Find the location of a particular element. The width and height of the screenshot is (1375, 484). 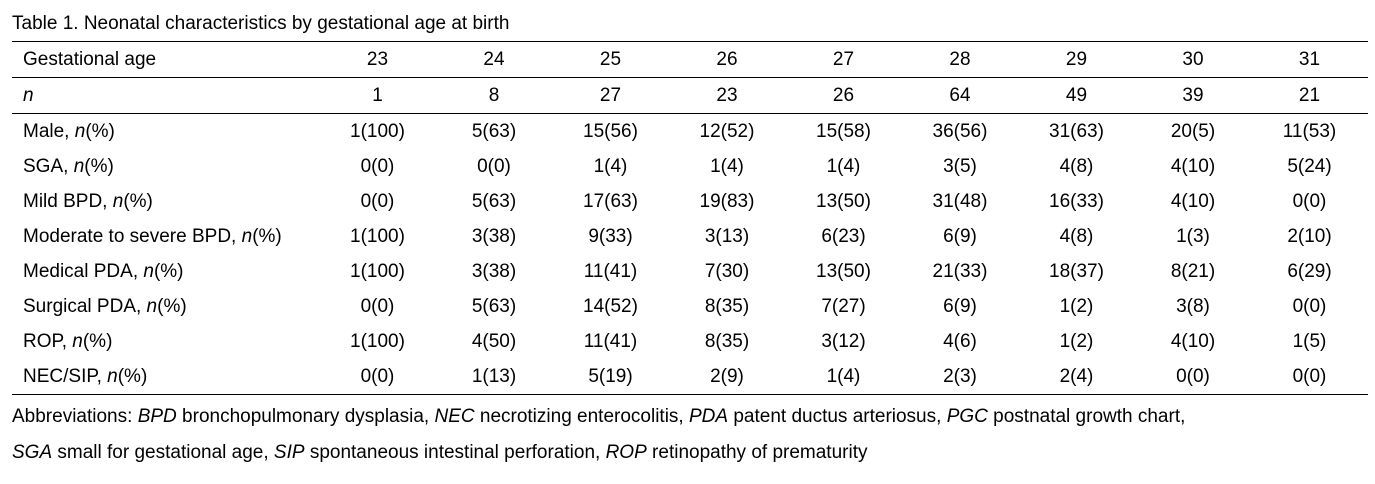

table-cell: 9(33) is located at coordinates (610, 236).